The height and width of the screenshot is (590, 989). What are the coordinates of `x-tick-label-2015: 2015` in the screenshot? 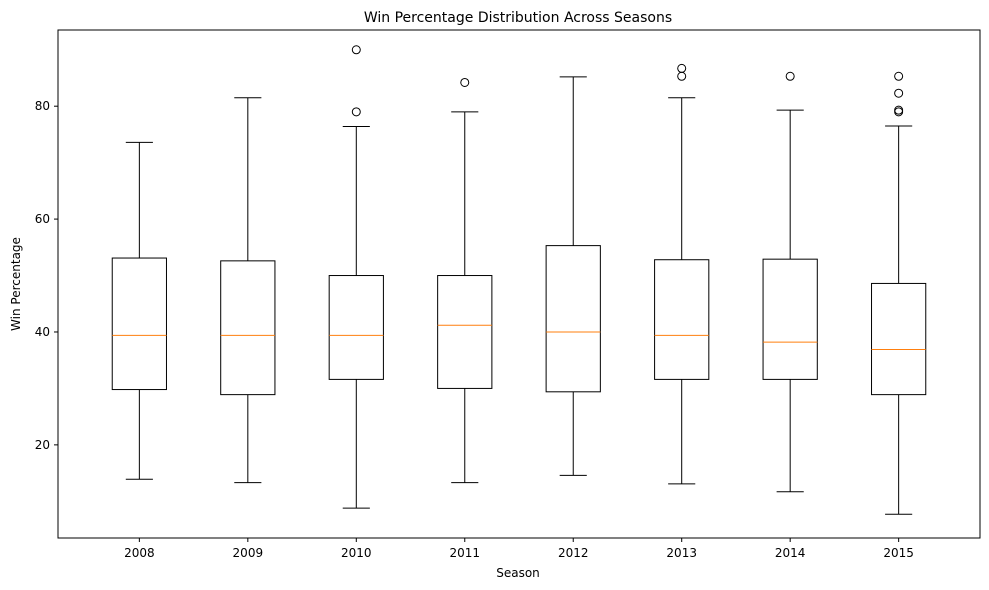 It's located at (898, 553).